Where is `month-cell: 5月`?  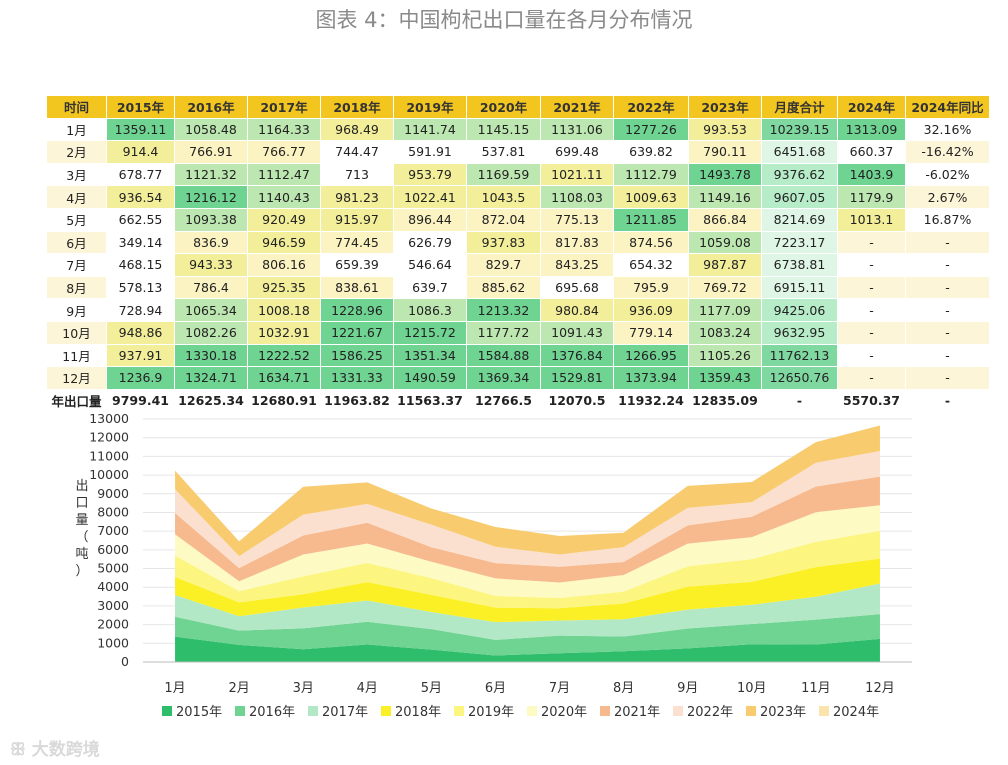 month-cell: 5月 is located at coordinates (77, 220).